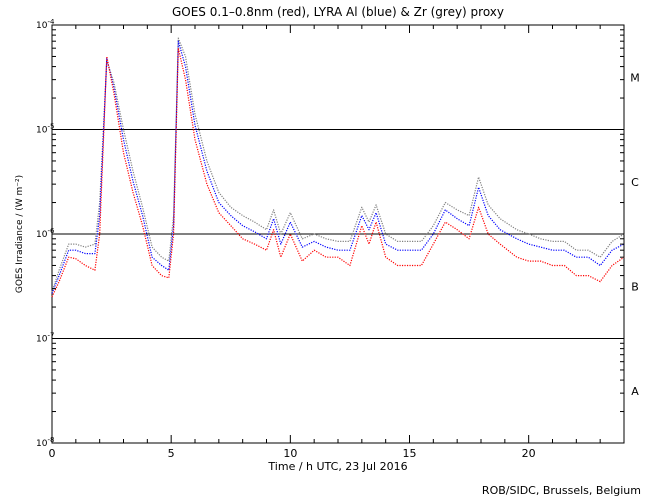 The width and height of the screenshot is (650, 500). What do you see at coordinates (45, 129) in the screenshot?
I see `y-tick-label: 10⁻⁵` at bounding box center [45, 129].